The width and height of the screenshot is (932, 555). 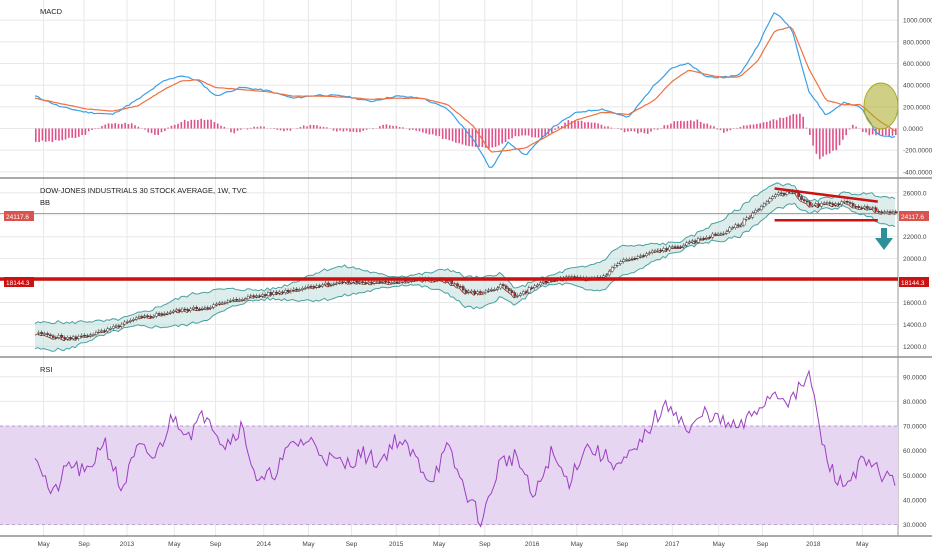 What do you see at coordinates (46, 369) in the screenshot?
I see `rsi-title: RSI` at bounding box center [46, 369].